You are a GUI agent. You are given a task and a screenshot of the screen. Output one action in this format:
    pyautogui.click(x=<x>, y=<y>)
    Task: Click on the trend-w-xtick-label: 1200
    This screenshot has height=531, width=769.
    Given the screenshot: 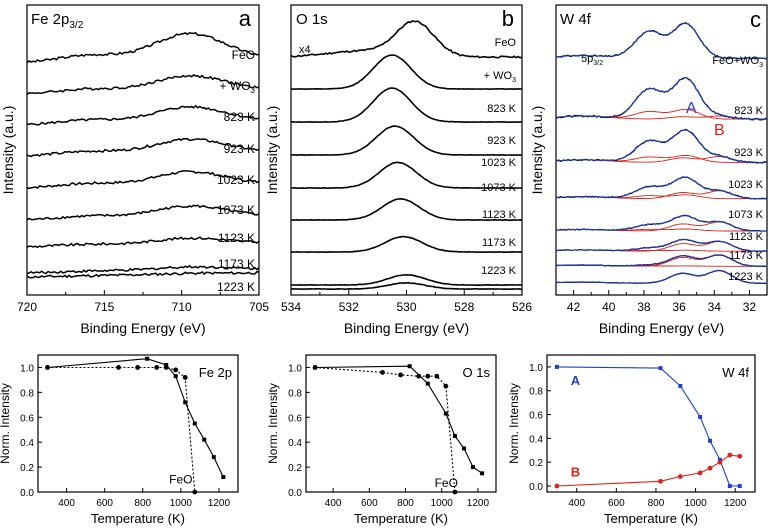 What is the action you would take?
    pyautogui.click(x=735, y=503)
    